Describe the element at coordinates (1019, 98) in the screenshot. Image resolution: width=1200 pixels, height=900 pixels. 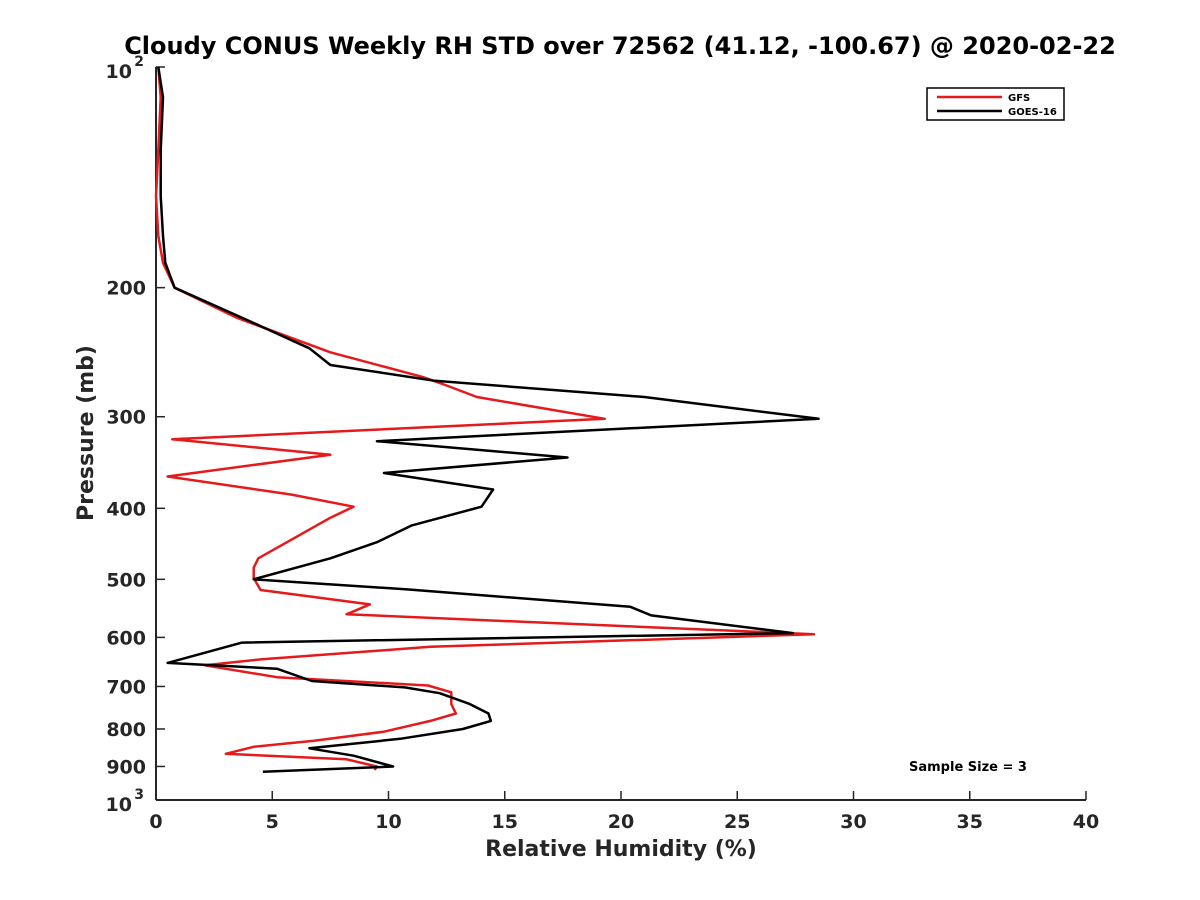
I see `legend-label-gfs: GFS` at that location.